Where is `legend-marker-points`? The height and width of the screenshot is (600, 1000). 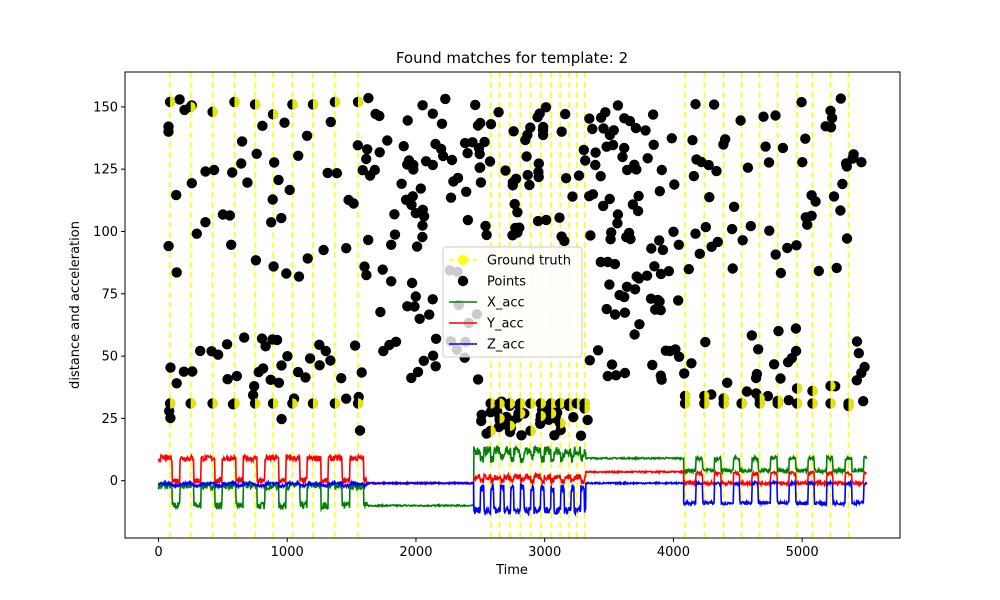 legend-marker-points is located at coordinates (463, 281).